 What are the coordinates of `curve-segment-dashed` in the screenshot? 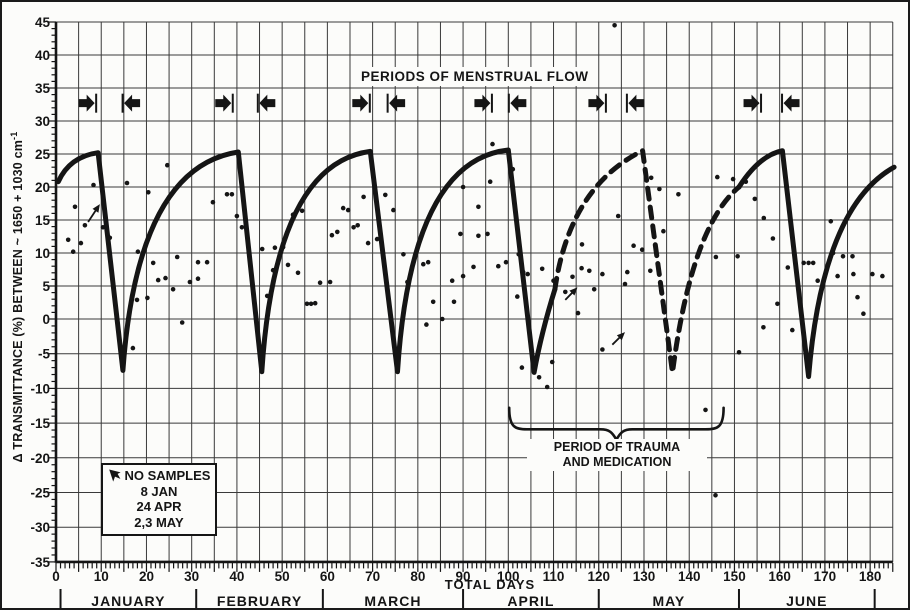 It's located at (647, 261).